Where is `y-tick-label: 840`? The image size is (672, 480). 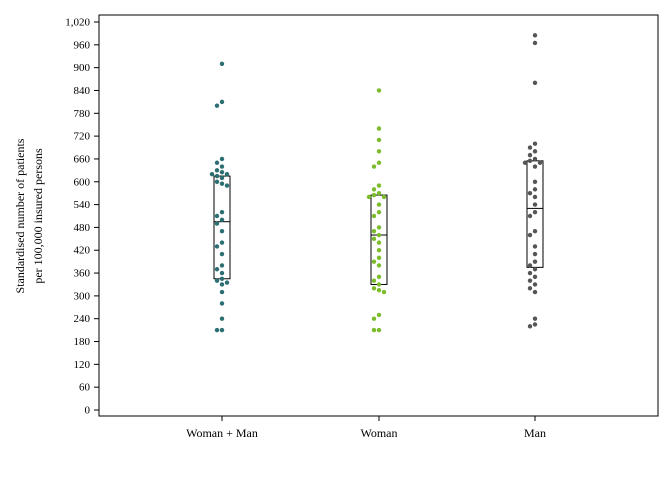
y-tick-label: 840 is located at coordinates (82, 91).